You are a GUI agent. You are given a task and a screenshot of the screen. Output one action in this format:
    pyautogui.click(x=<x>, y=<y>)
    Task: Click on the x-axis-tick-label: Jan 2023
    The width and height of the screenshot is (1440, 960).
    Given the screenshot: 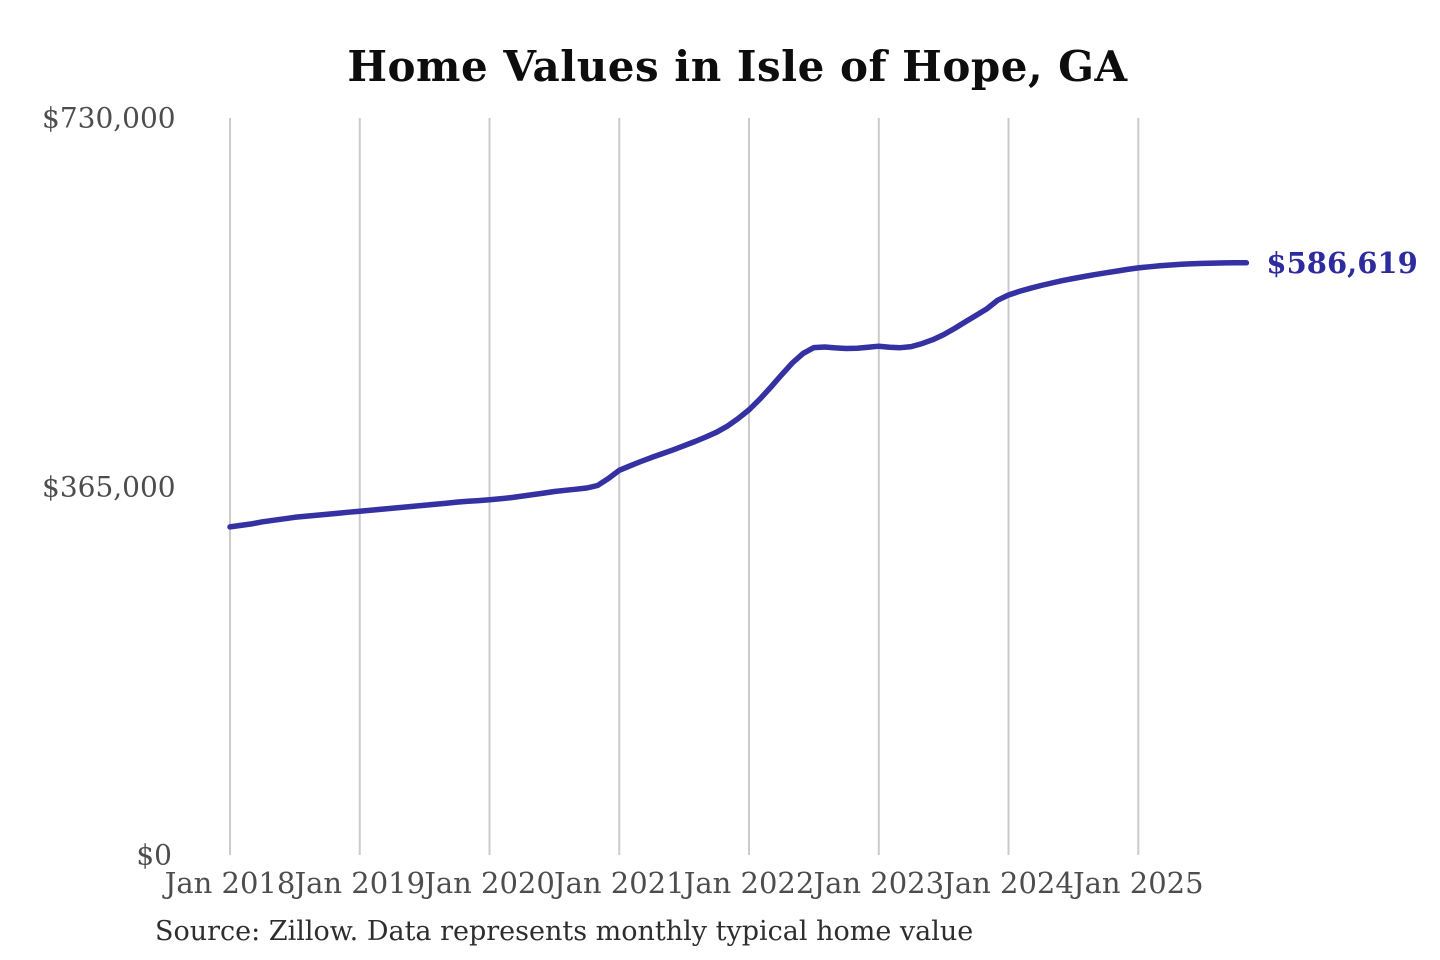 What is the action you would take?
    pyautogui.click(x=879, y=883)
    